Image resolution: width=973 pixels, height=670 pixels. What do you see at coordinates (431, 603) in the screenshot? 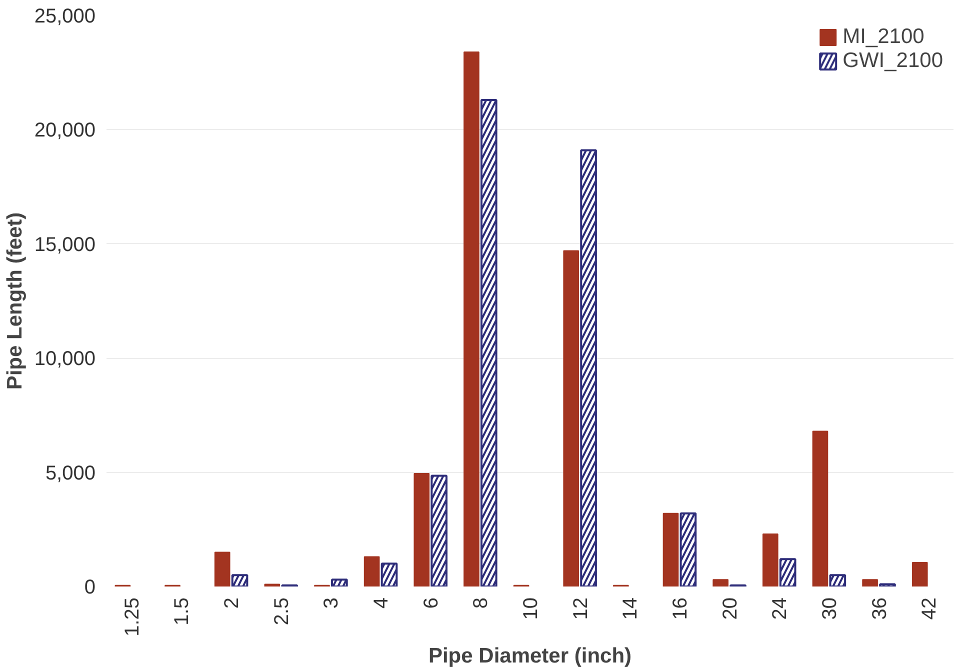
I see `x-tick-label: 6` at bounding box center [431, 603].